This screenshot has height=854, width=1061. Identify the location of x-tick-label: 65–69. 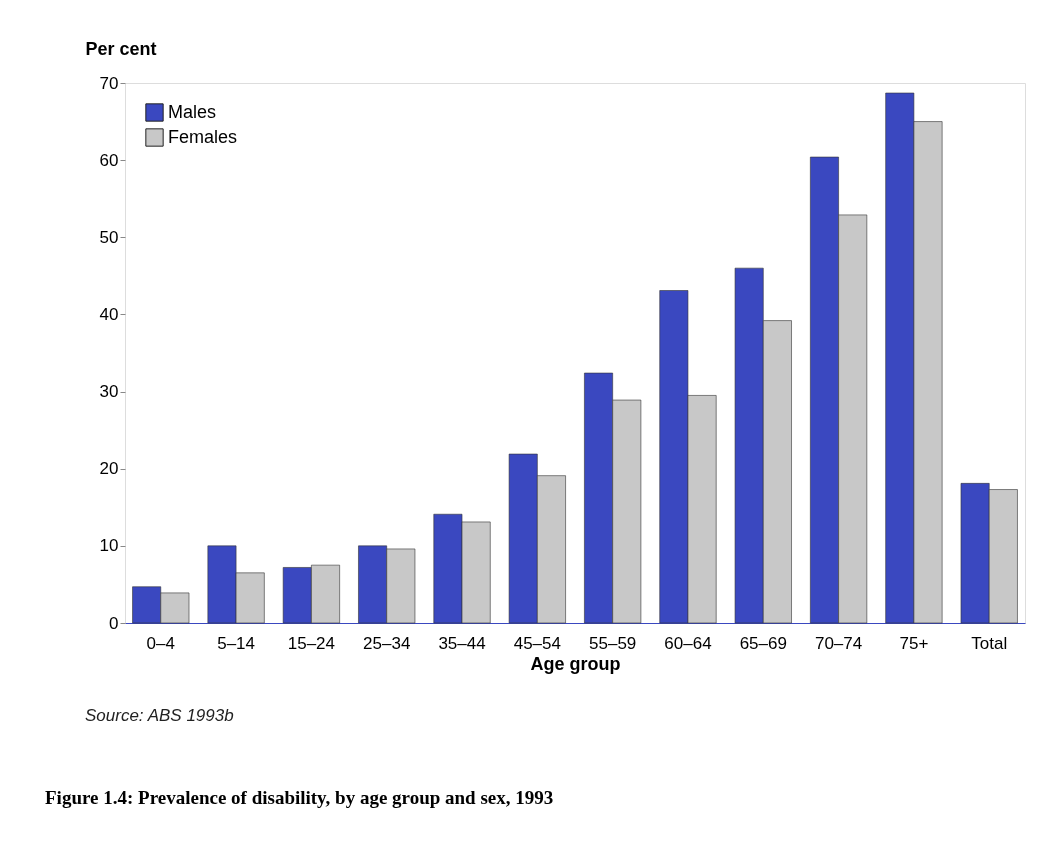
(763, 643).